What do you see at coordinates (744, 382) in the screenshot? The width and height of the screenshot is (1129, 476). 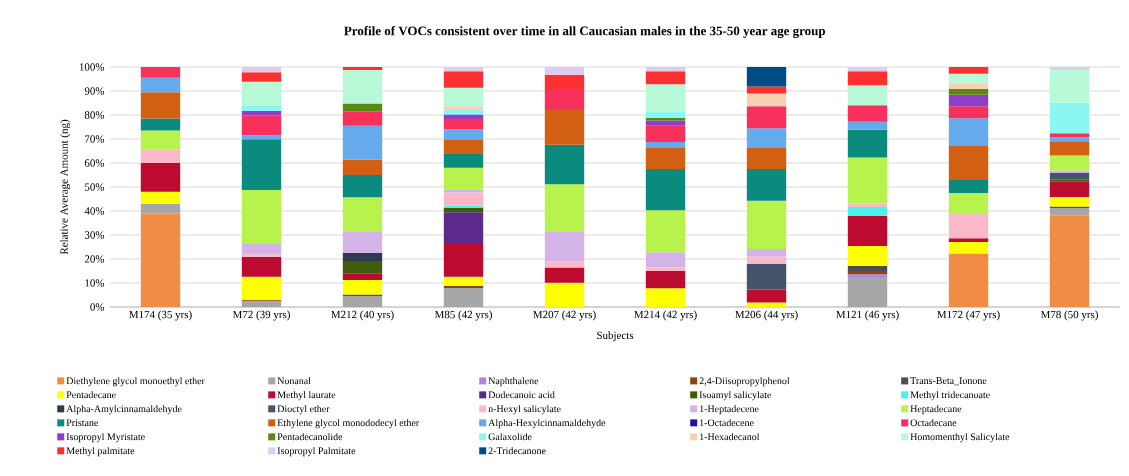 I see `legend-label: 2,4-Diisopropylphenol` at bounding box center [744, 382].